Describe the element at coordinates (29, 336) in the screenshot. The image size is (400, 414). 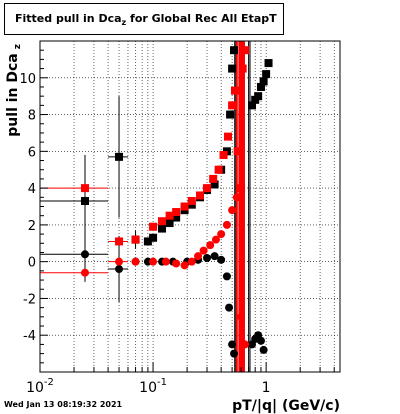
I see `y-tick-label: -4` at that location.